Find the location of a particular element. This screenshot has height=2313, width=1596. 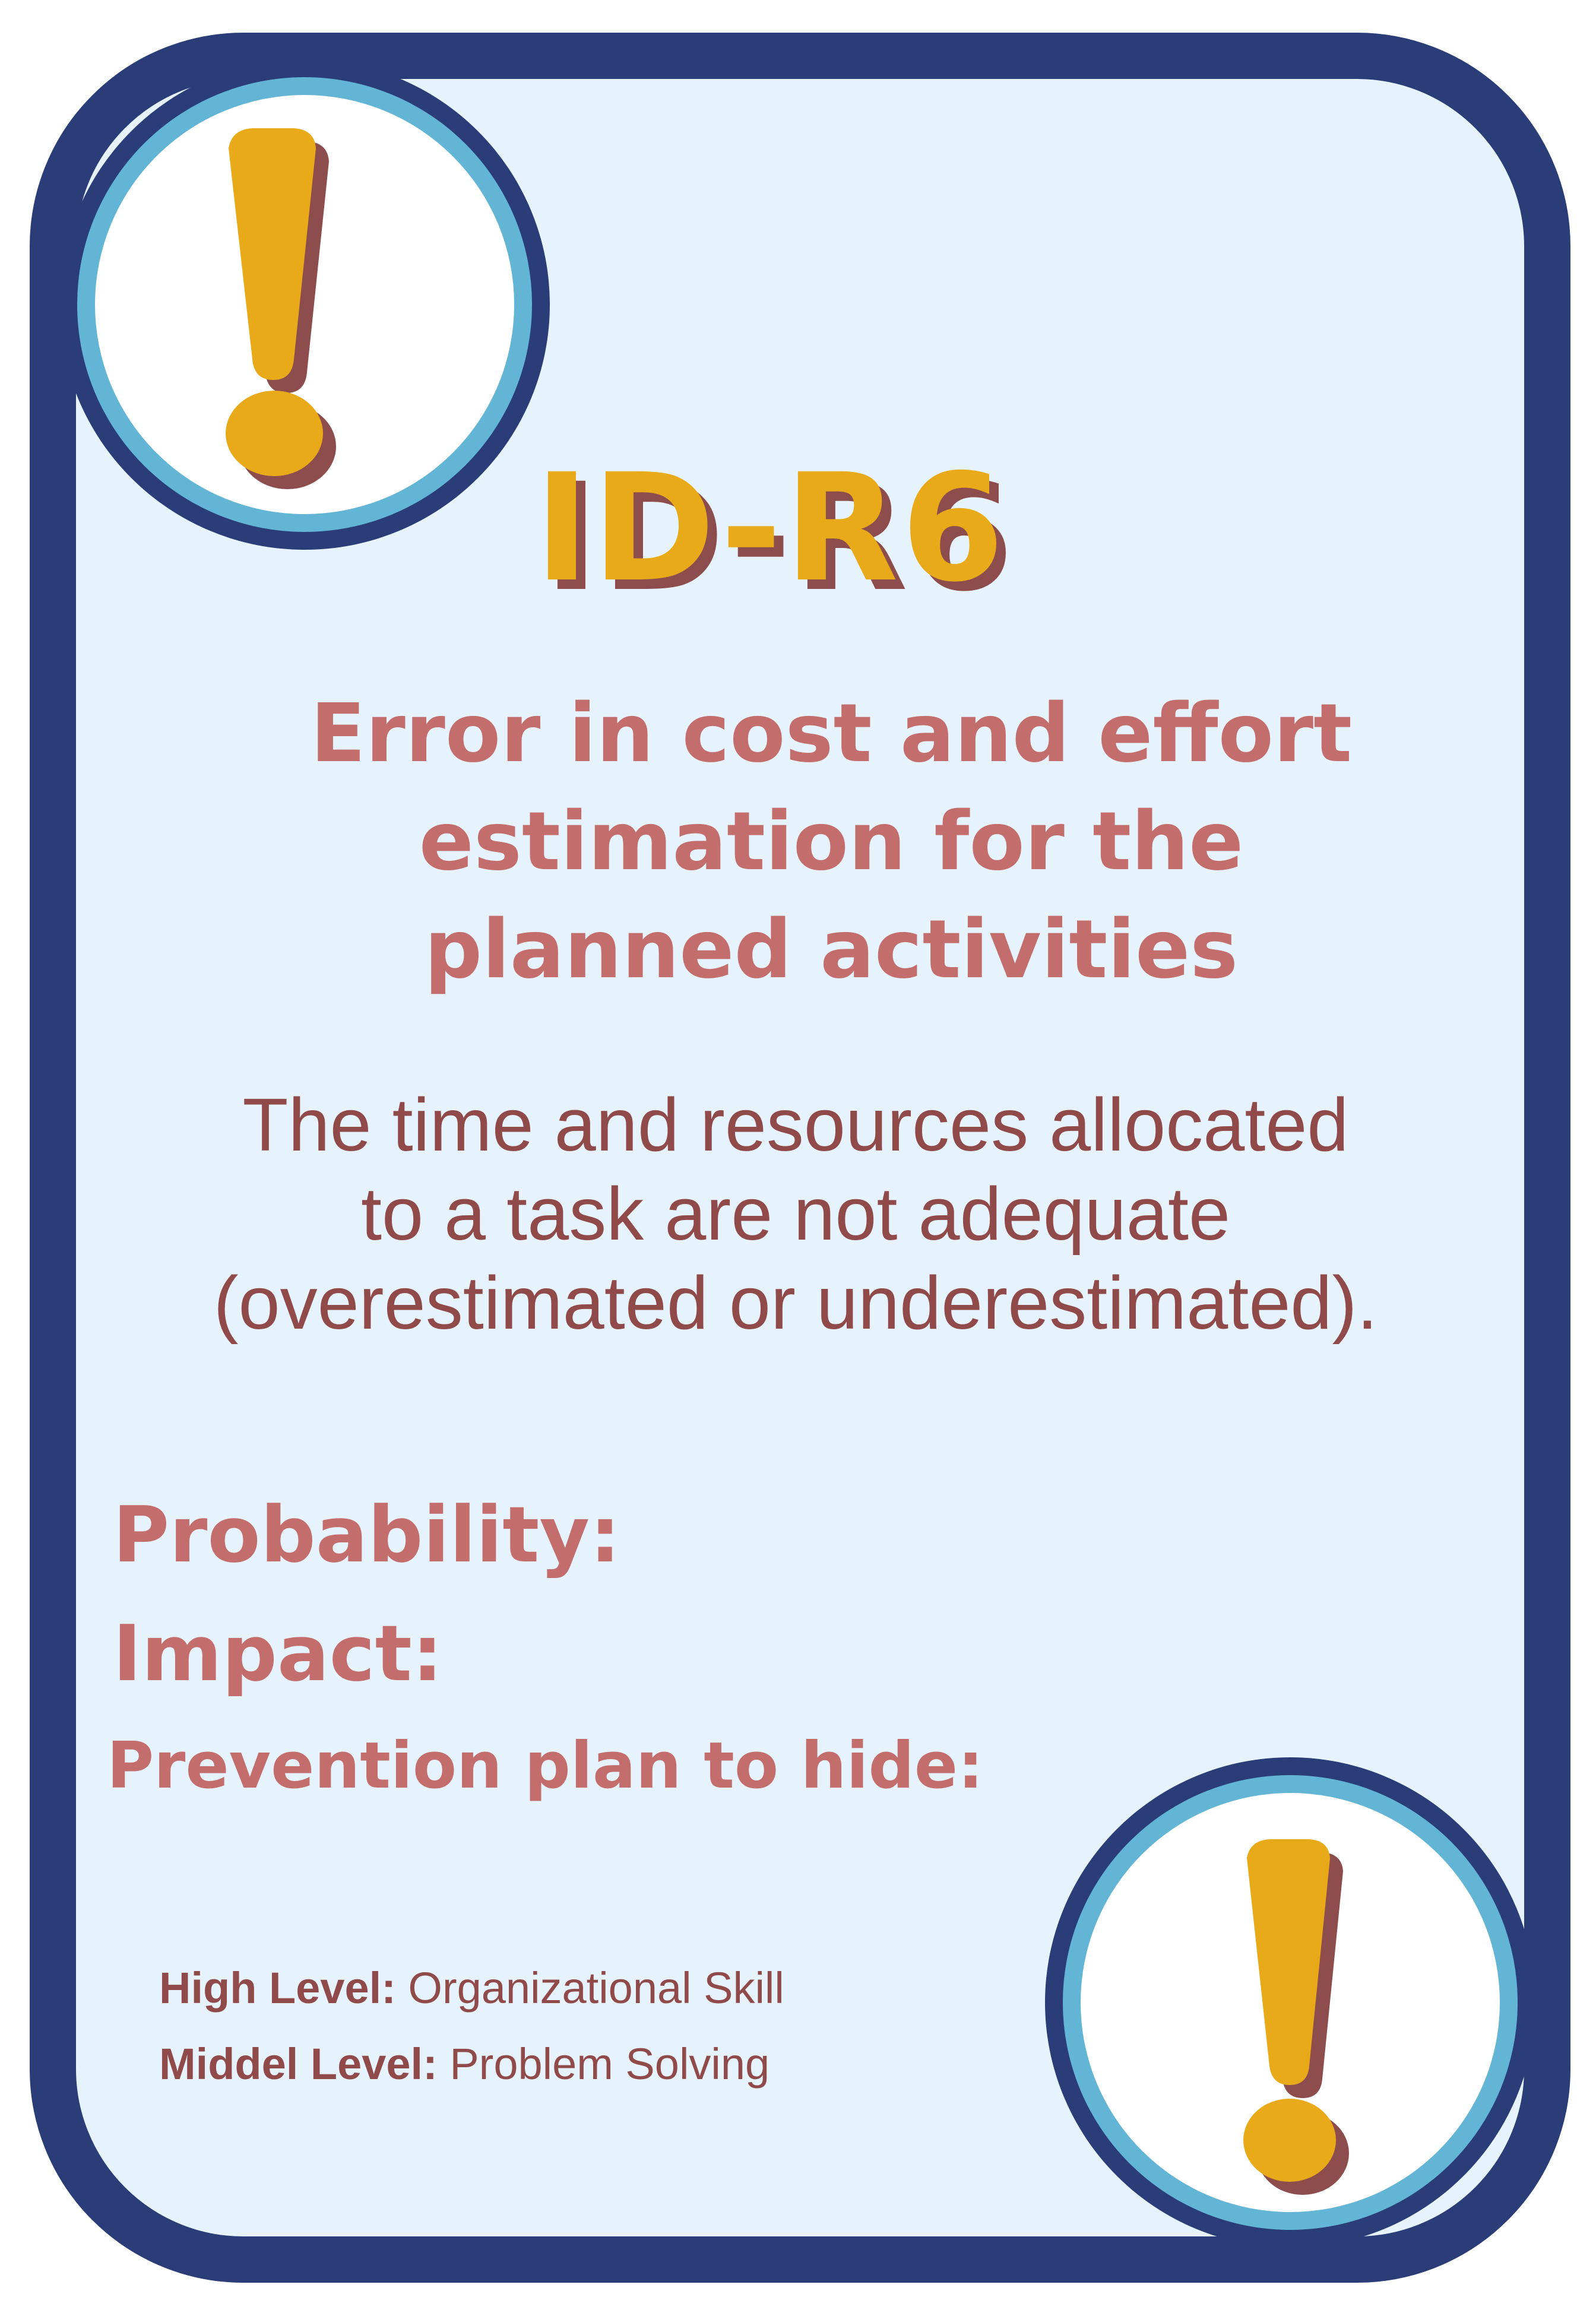

impact-label: Impact: is located at coordinates (278, 1653).